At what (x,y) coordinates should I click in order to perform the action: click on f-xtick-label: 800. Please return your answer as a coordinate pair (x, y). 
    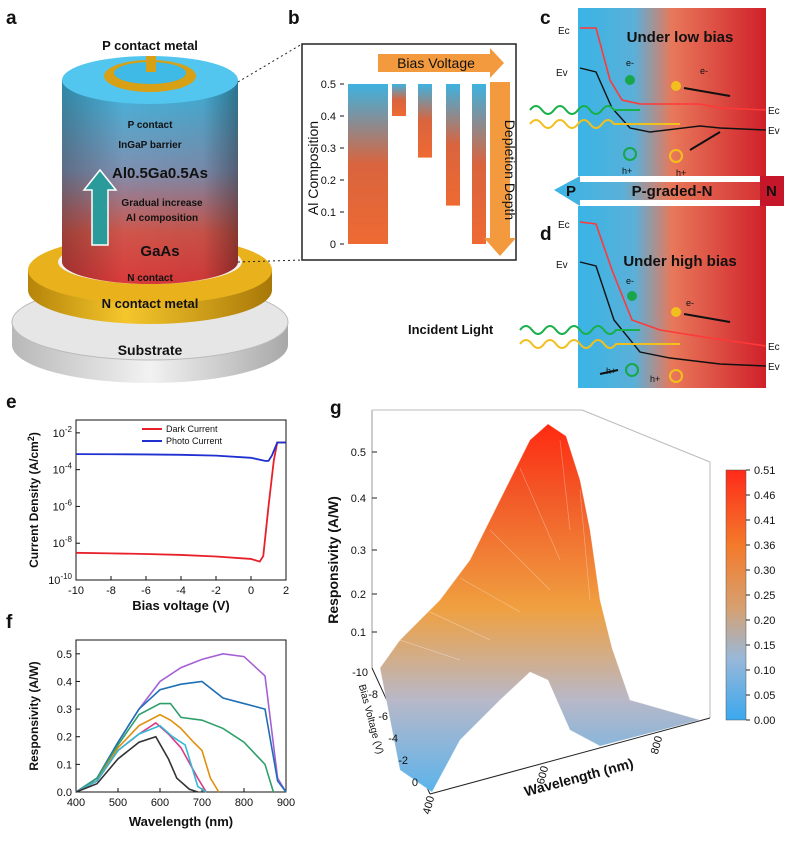
    Looking at the image, I should click on (244, 803).